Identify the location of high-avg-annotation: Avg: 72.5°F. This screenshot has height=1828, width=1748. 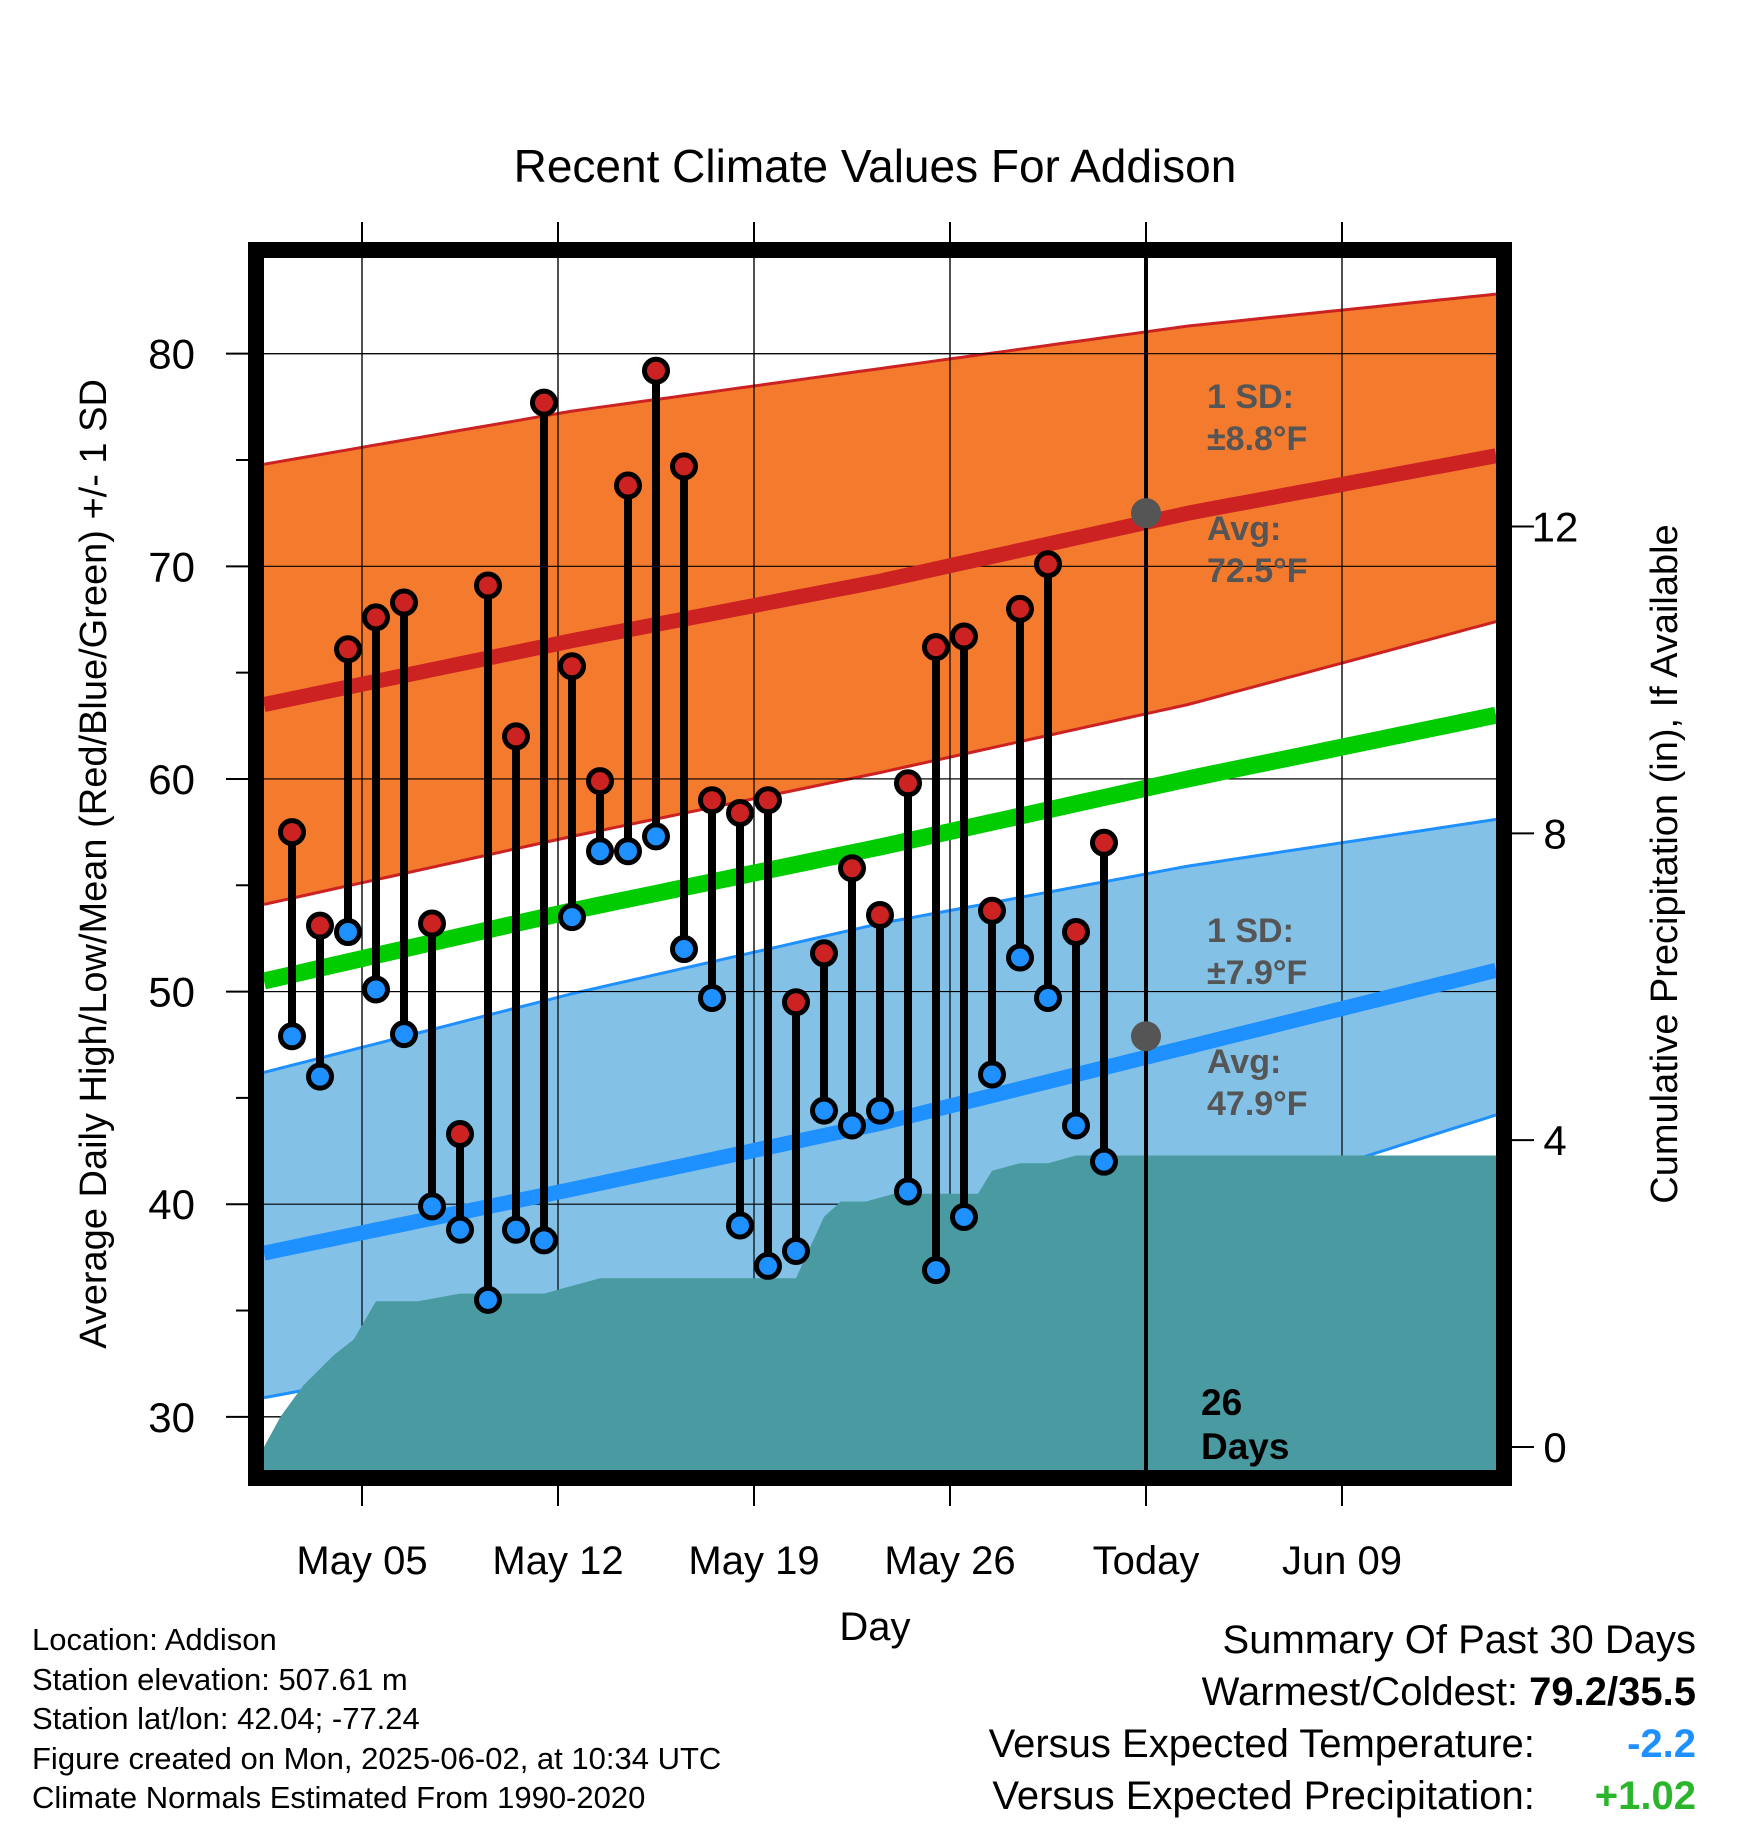
(1257, 550).